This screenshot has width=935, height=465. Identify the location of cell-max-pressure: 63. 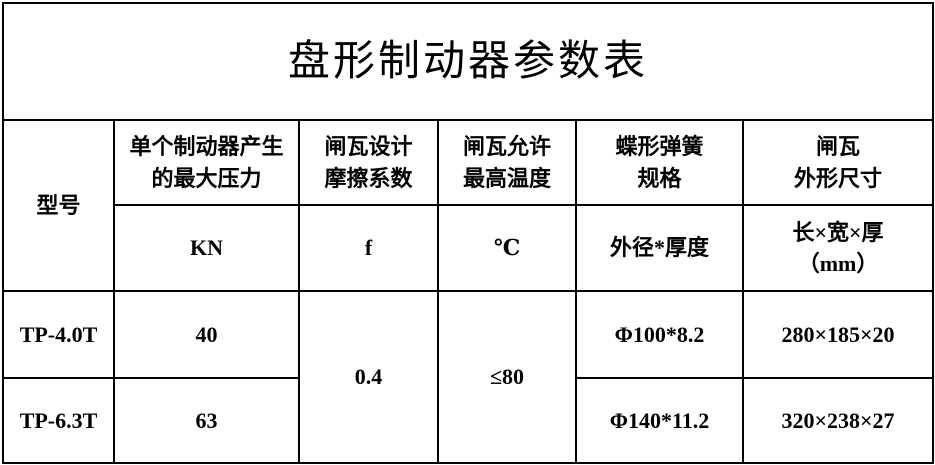
(206, 420).